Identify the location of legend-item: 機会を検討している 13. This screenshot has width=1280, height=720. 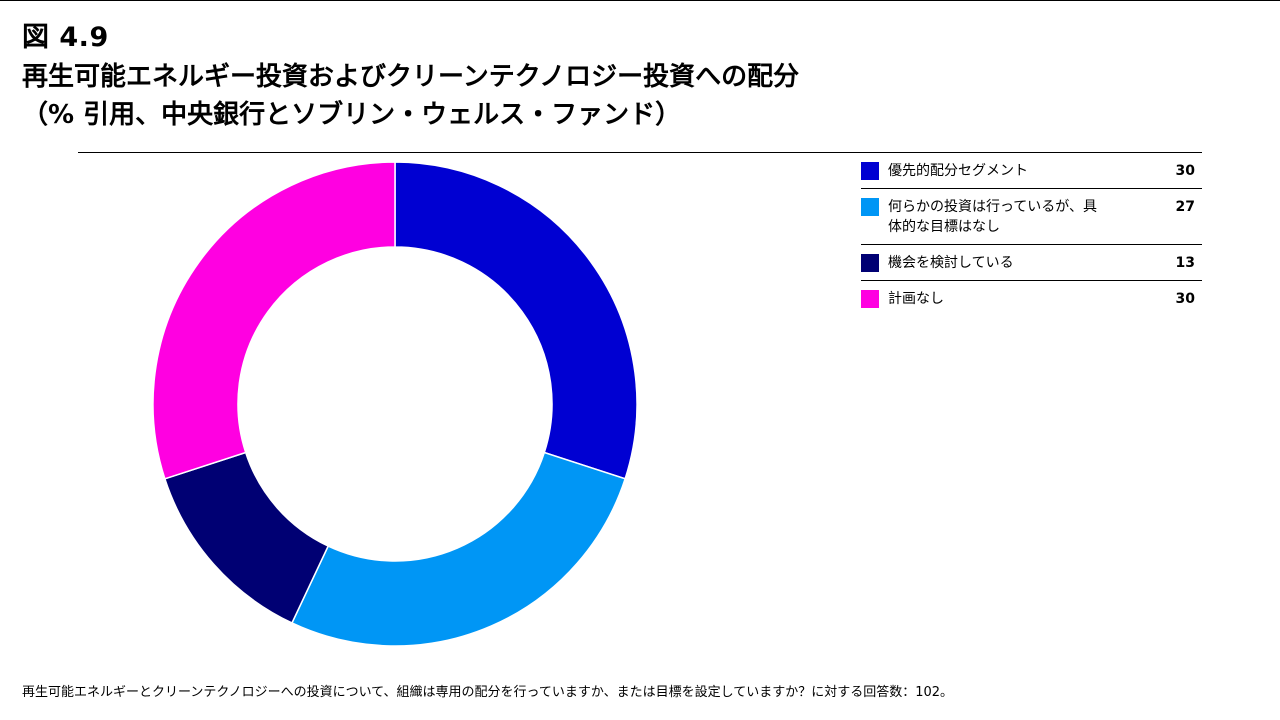
(1031, 263).